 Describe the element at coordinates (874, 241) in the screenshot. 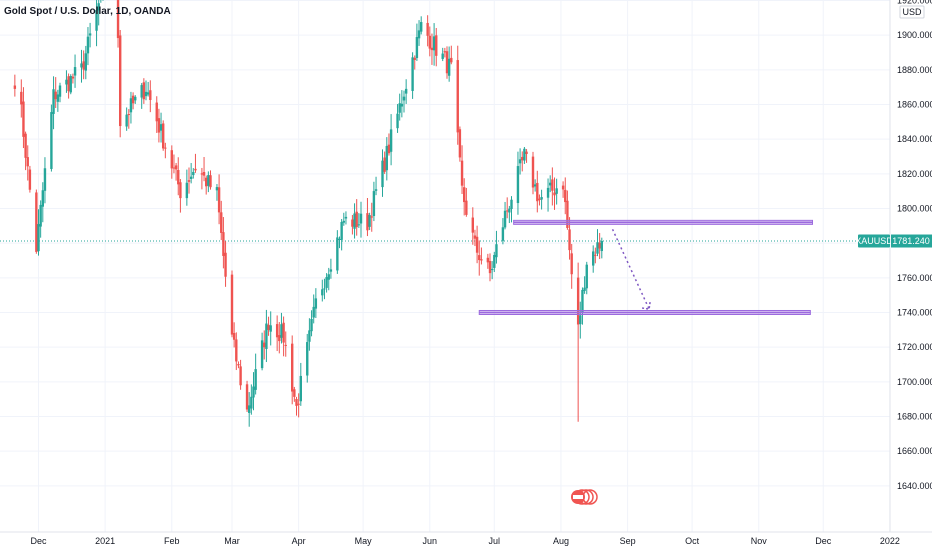

I see `symbol-tag-text: XAUUSD` at that location.